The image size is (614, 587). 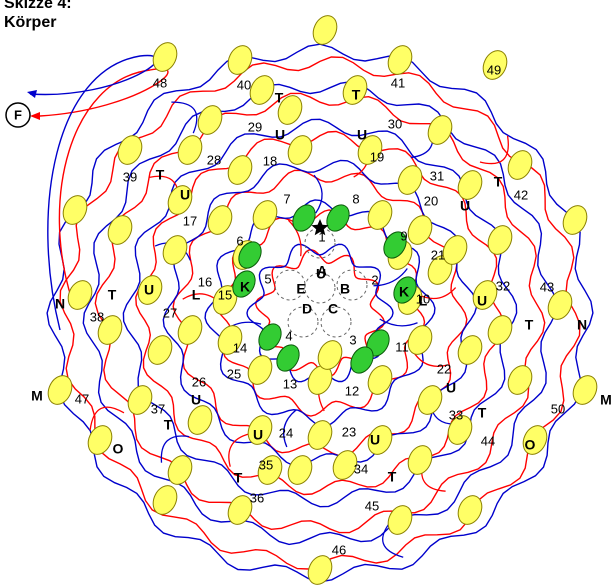 What do you see at coordinates (339, 549) in the screenshot?
I see `station-number-46: 46` at bounding box center [339, 549].